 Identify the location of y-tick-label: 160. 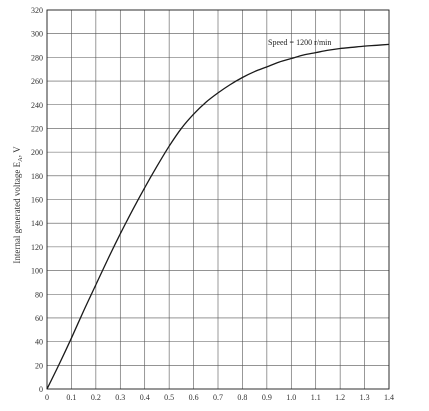
(37, 200).